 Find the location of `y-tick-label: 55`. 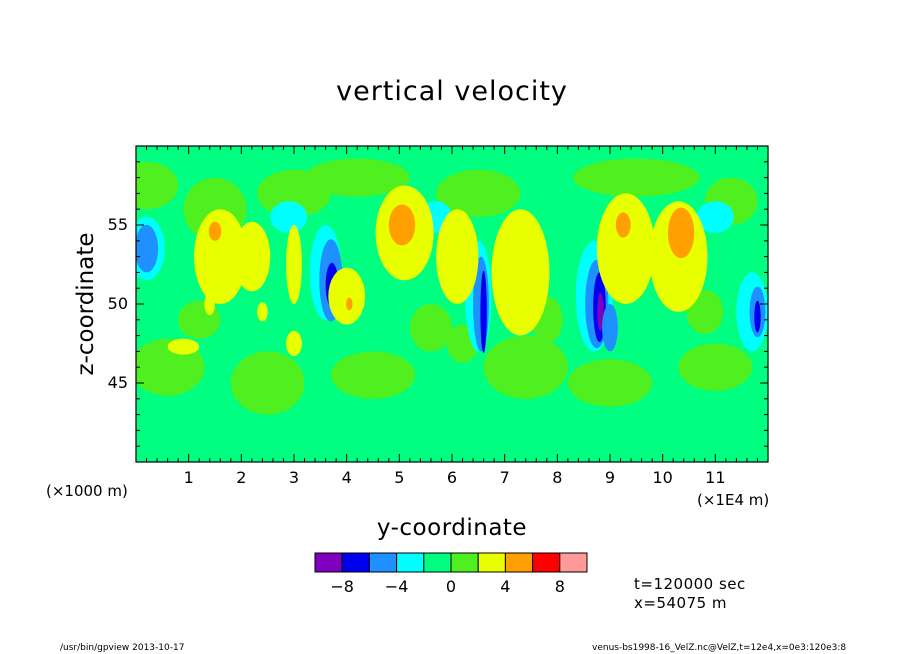

y-tick-label: 55 is located at coordinates (117, 224).